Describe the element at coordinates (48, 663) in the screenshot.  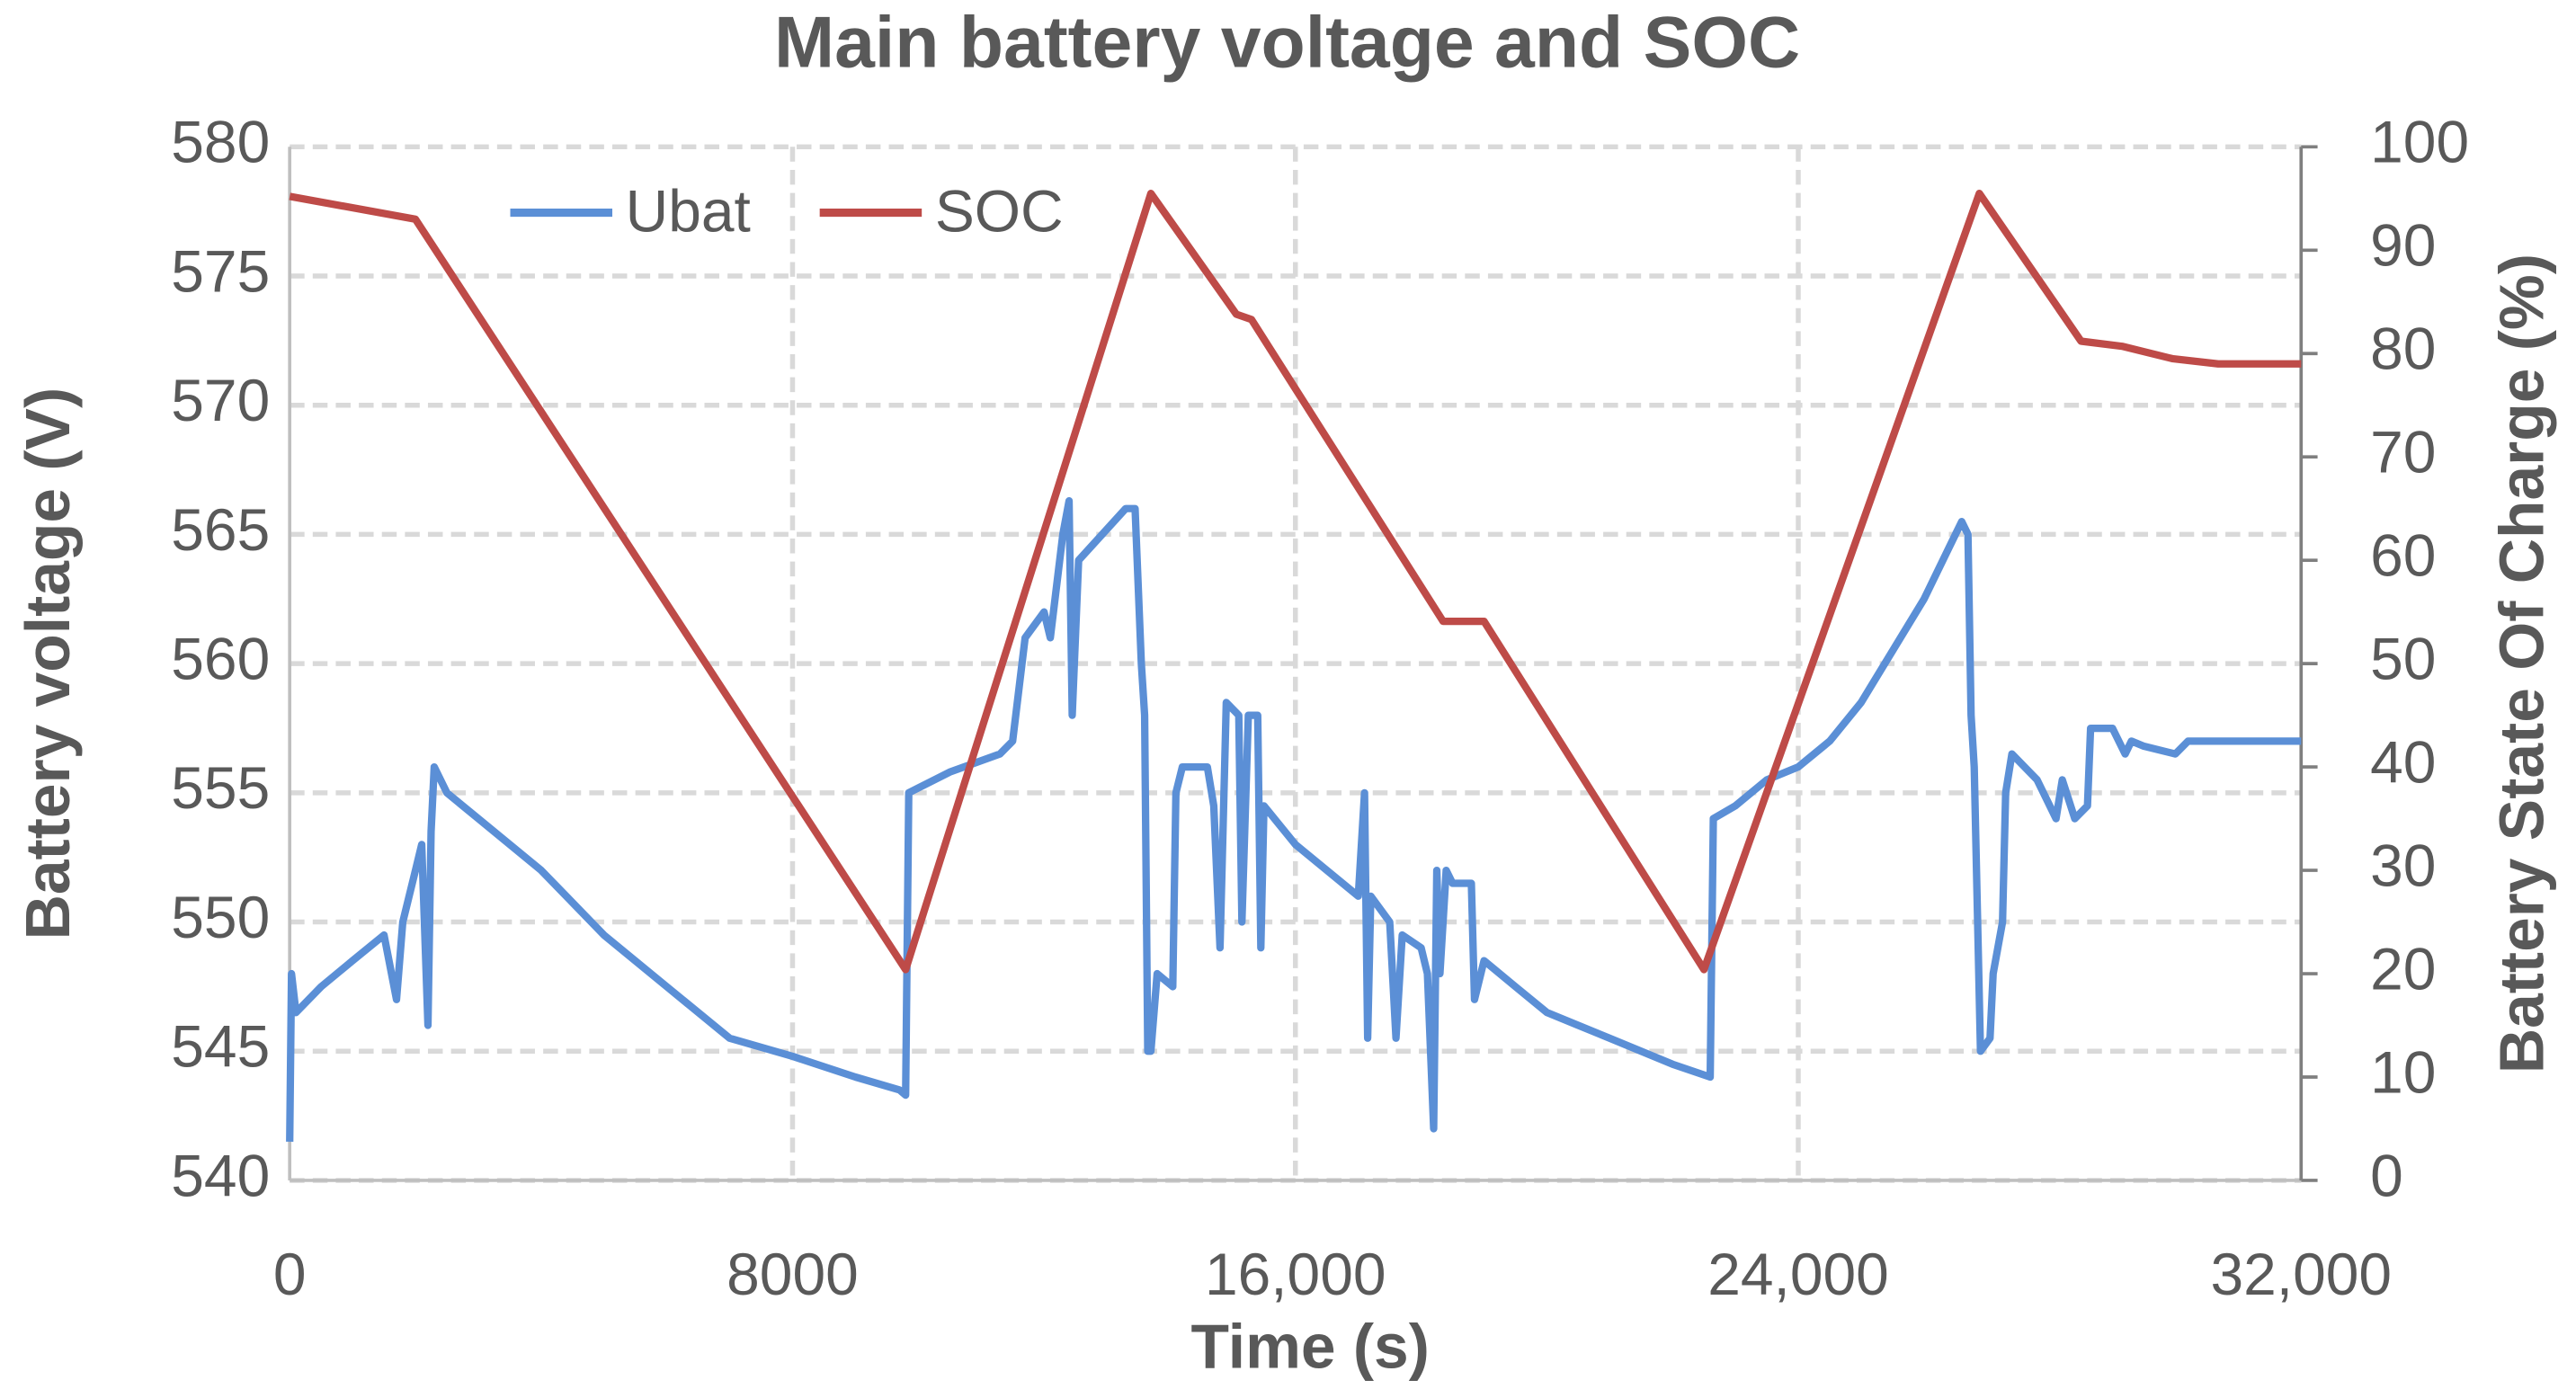
I see `y-axis-title: Battery voltage (V)` at that location.